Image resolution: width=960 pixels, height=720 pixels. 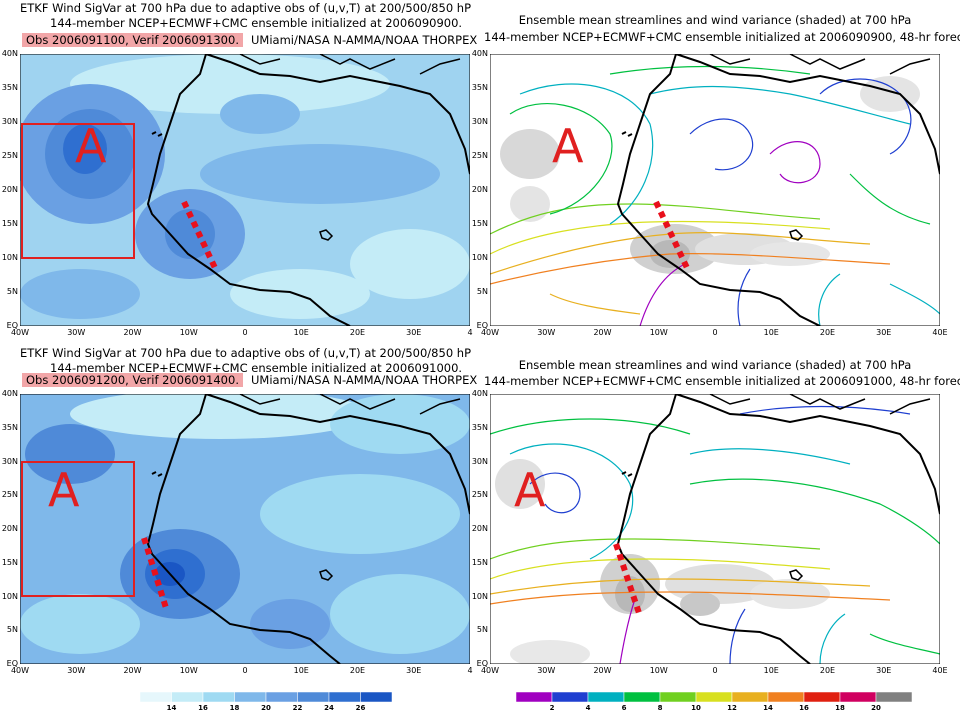 What do you see at coordinates (552, 708) in the screenshot?
I see `colorbar-tick-label: 2` at bounding box center [552, 708].